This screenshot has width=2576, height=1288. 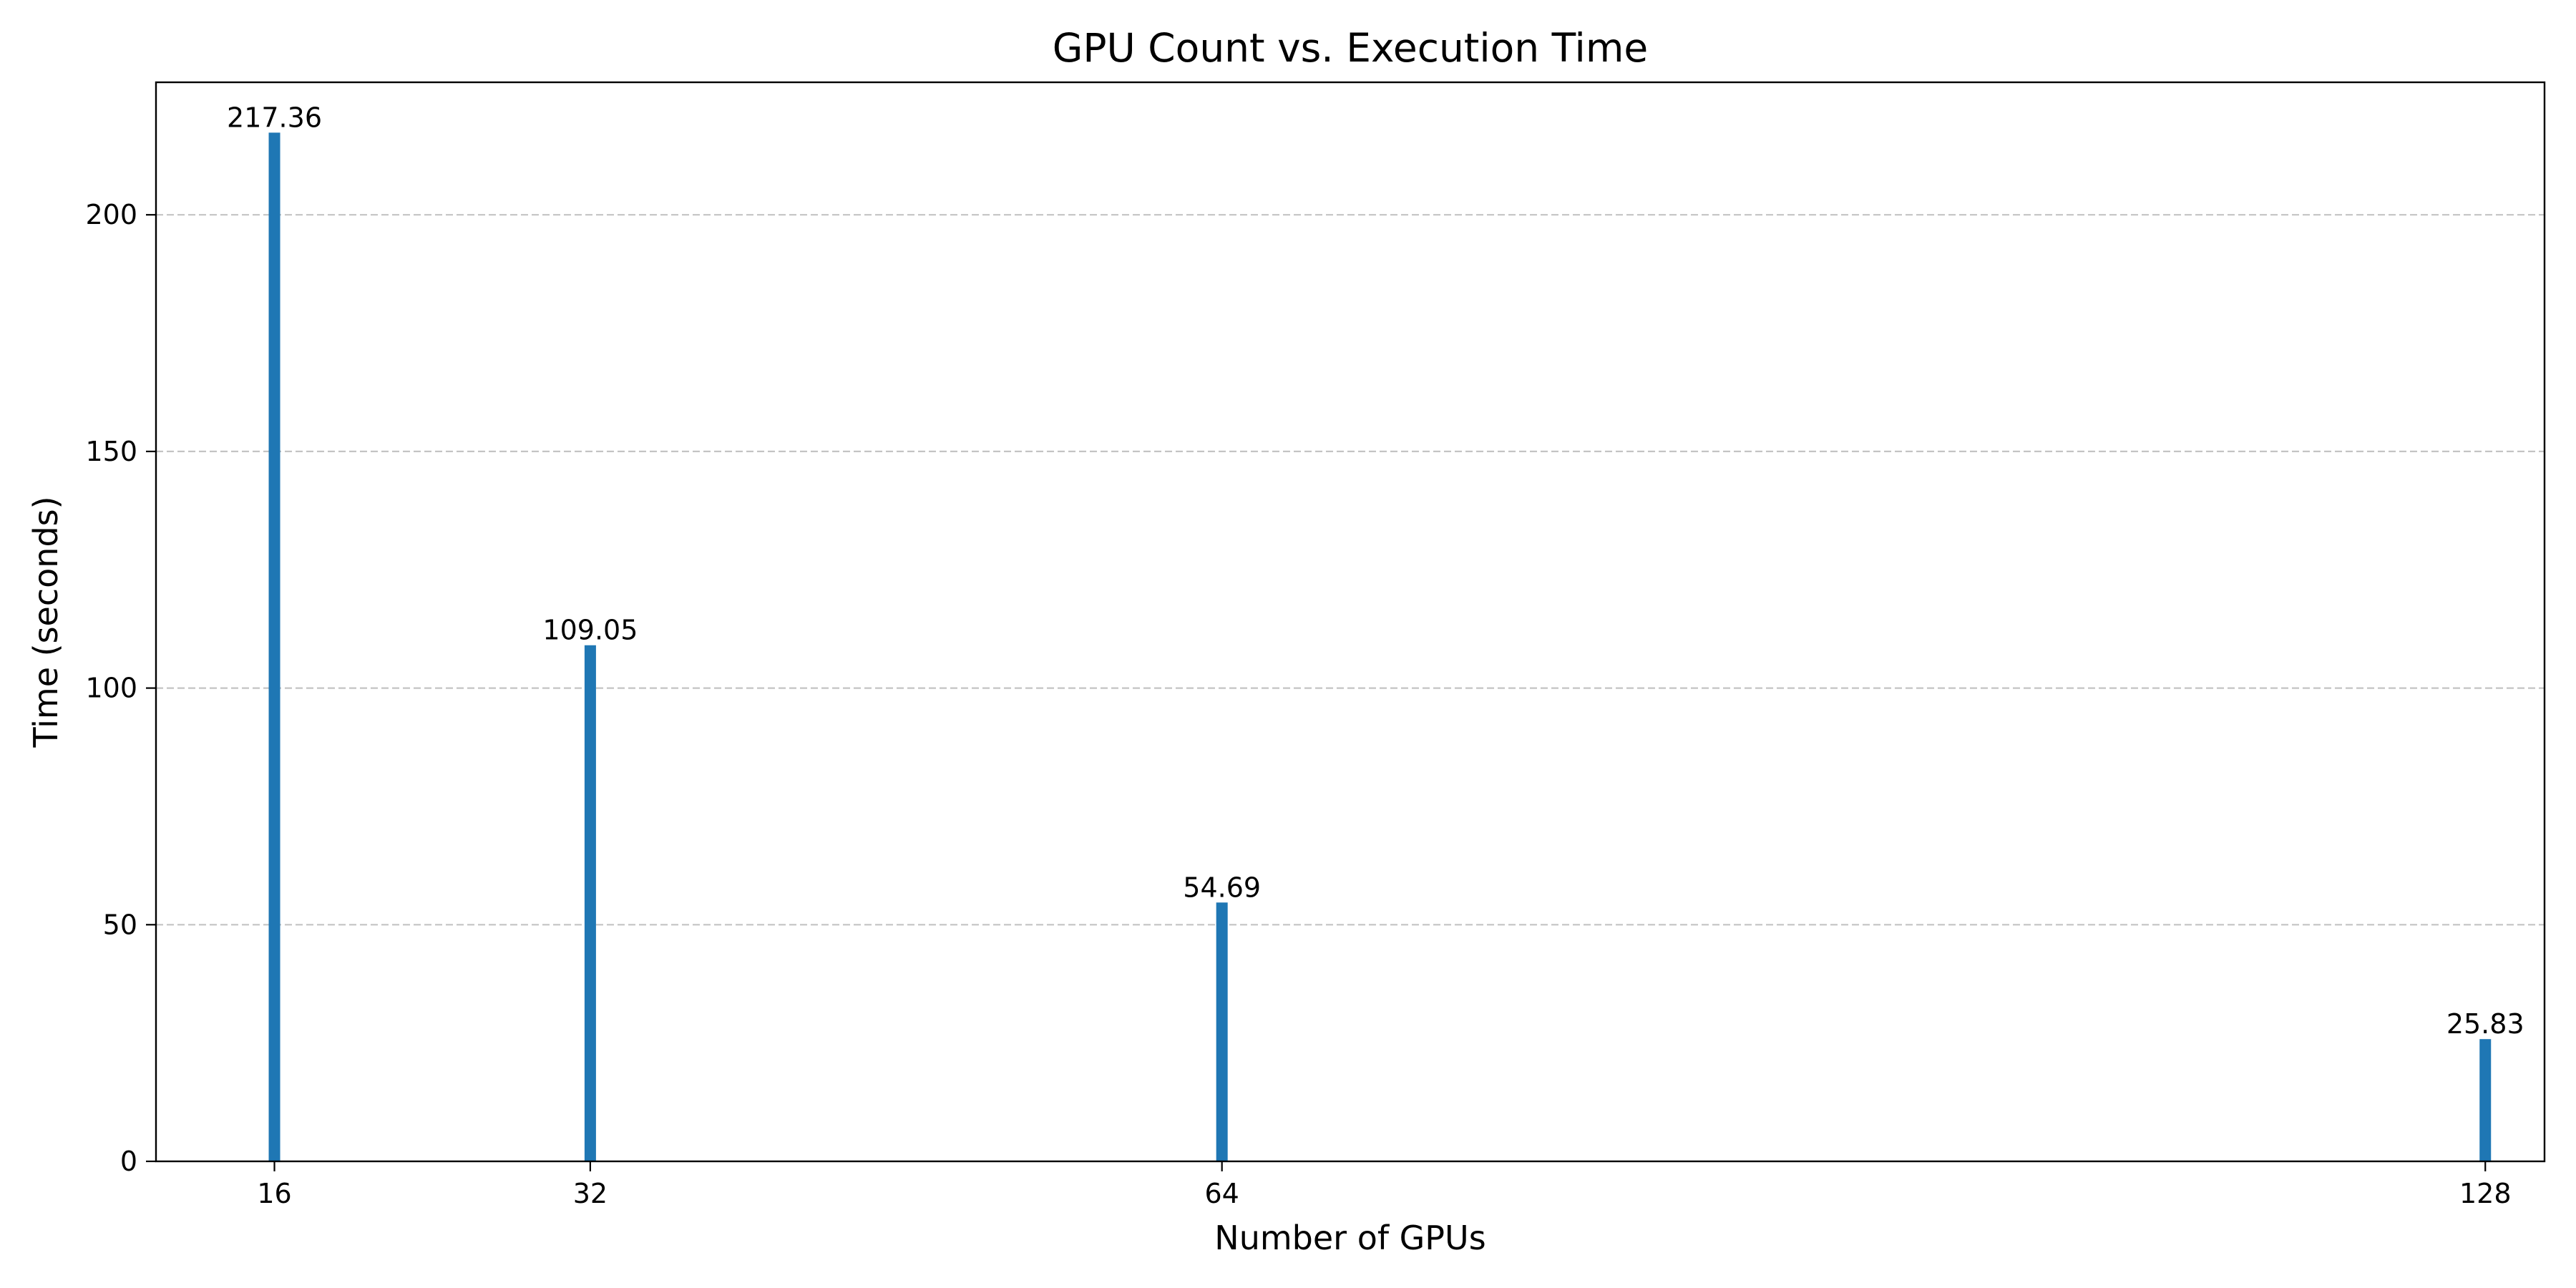 What do you see at coordinates (128, 1161) in the screenshot?
I see `y-tick-label: 0` at bounding box center [128, 1161].